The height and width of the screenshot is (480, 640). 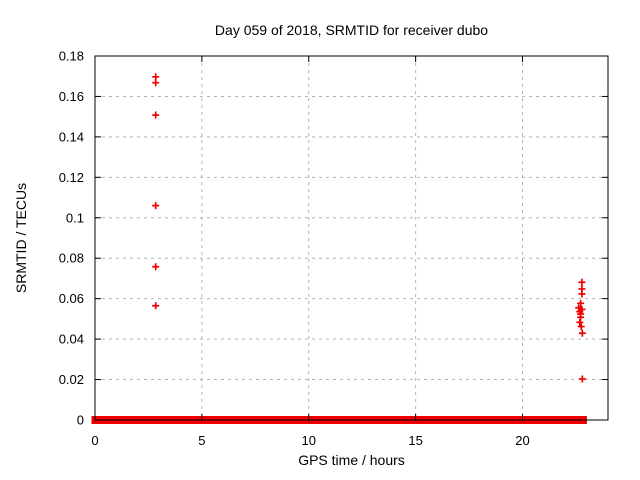 I want to click on x-tick-label: 5, so click(x=201, y=440).